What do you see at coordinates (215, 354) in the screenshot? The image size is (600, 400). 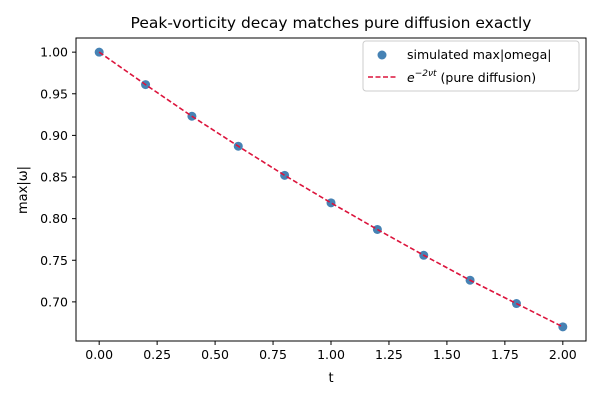 I see `x-tick-label-2: 0.50` at bounding box center [215, 354].